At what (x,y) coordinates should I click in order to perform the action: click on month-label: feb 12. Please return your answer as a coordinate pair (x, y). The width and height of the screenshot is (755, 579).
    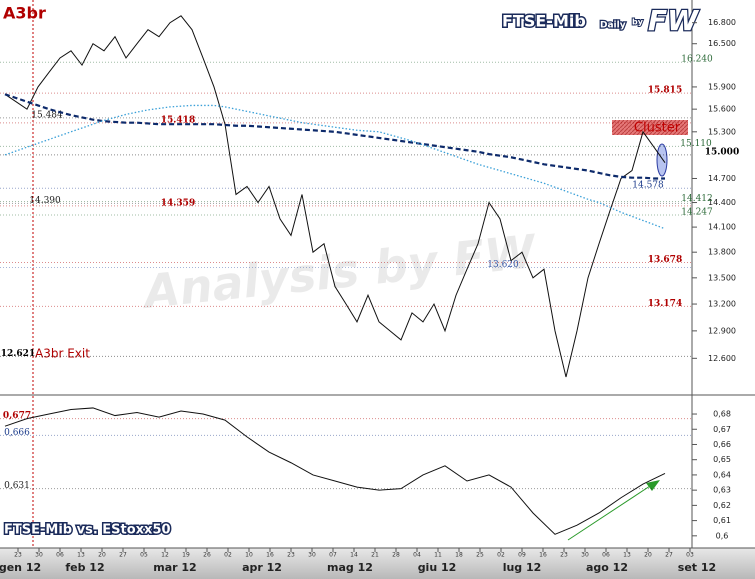
    Looking at the image, I should click on (84, 567).